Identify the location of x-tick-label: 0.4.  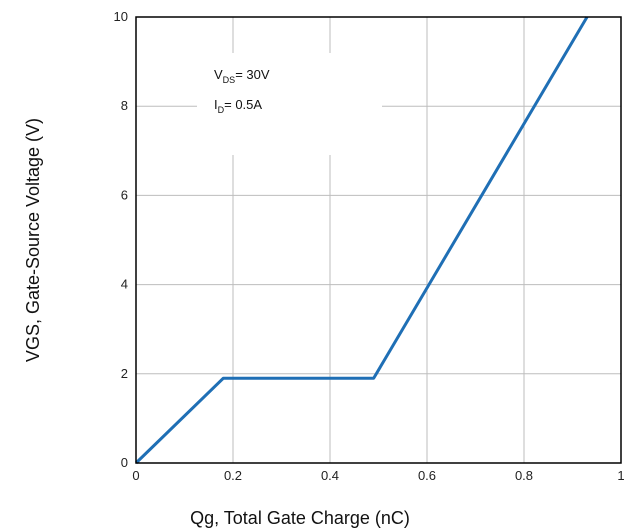
(330, 475).